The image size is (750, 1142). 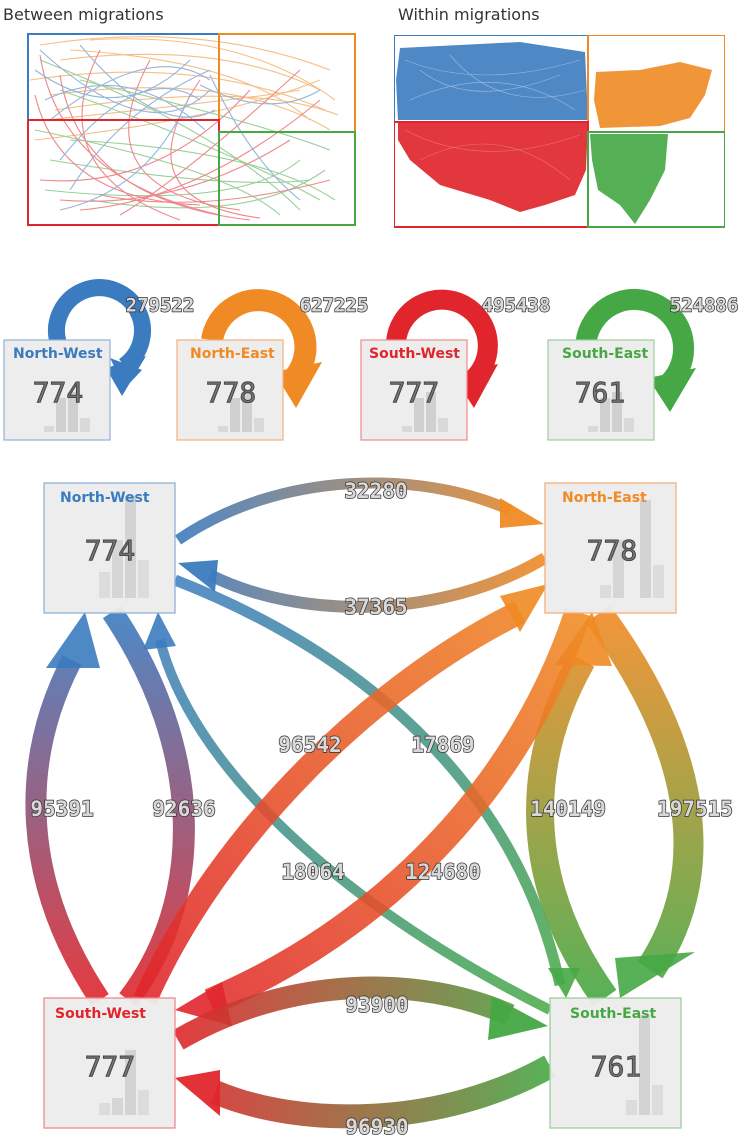 I want to click on small-label-south-east: South-East, so click(x=605, y=354).